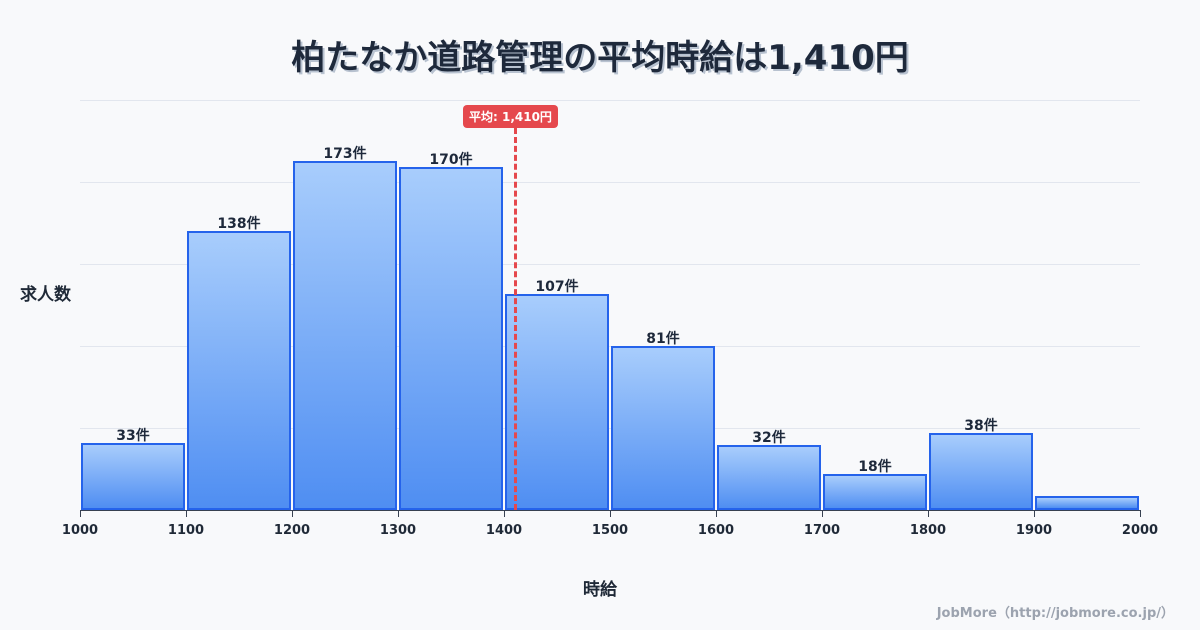  Describe the element at coordinates (663, 420) in the screenshot. I see `histogram-bar: 81件` at that location.